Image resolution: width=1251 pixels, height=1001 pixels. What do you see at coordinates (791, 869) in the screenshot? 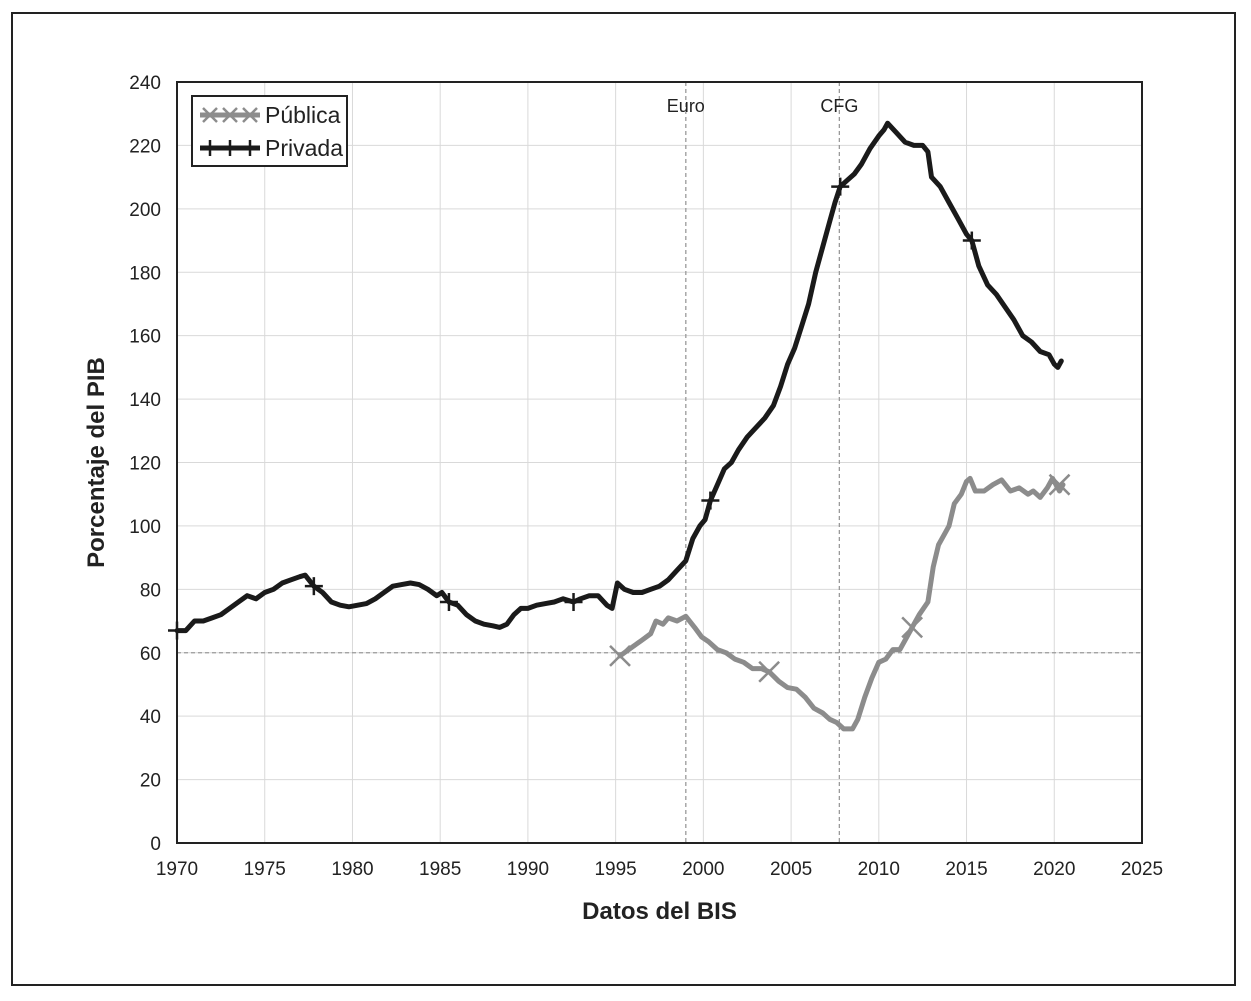
I see `x-tick-label: 2005` at bounding box center [791, 869].